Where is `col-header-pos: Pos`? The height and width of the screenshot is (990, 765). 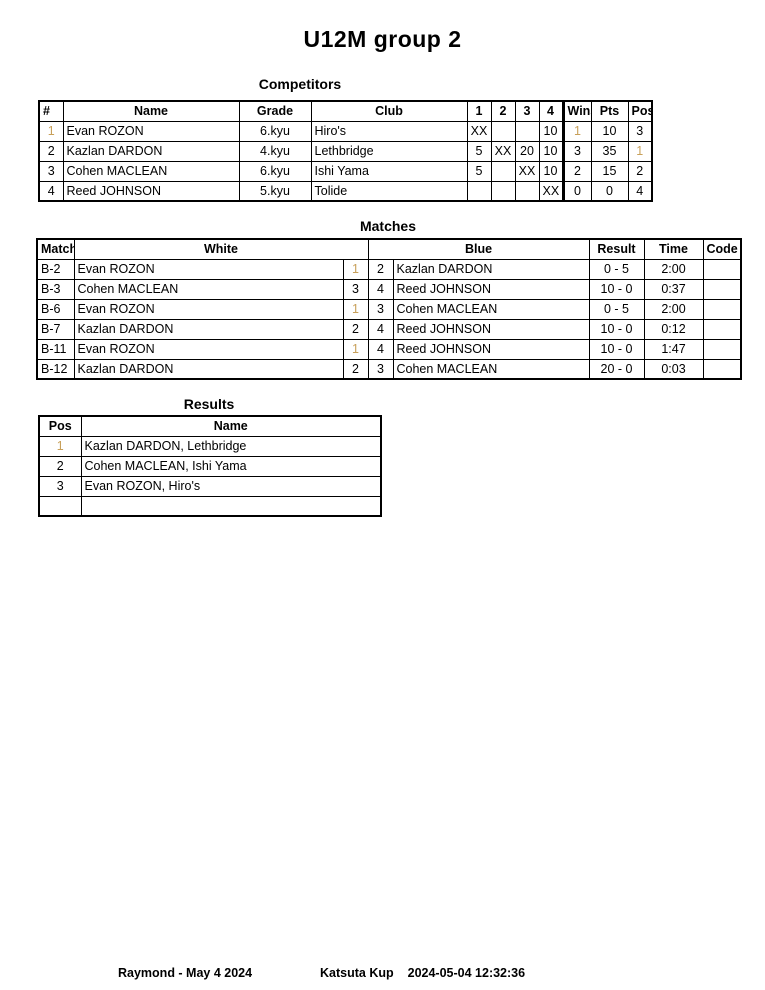
col-header-pos: Pos is located at coordinates (60, 426).